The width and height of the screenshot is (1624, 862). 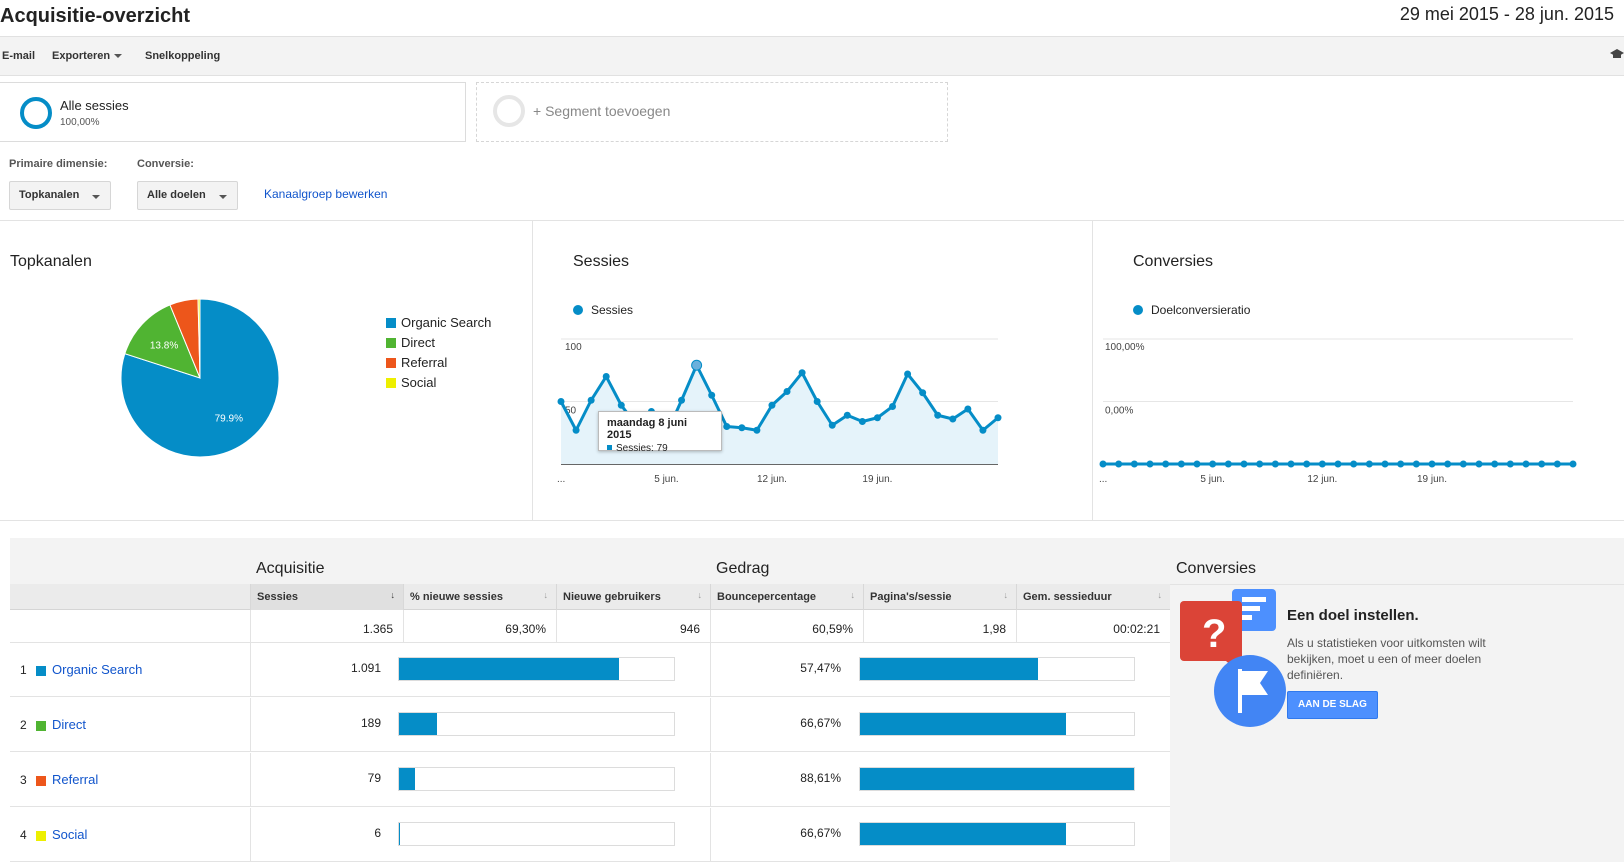 What do you see at coordinates (1233, 658) in the screenshot?
I see `goal-illustration-icon: ?` at bounding box center [1233, 658].